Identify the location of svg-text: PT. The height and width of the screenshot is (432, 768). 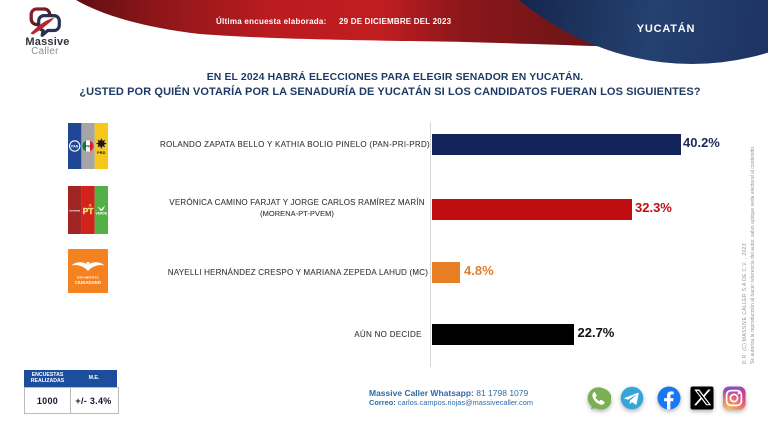
(89, 211).